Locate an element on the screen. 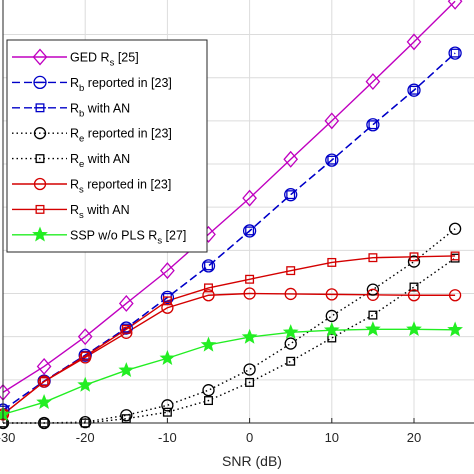 The image size is (474, 474). x-tick-labels: -30 -20 -10 0 10 20 is located at coordinates (210, 437).